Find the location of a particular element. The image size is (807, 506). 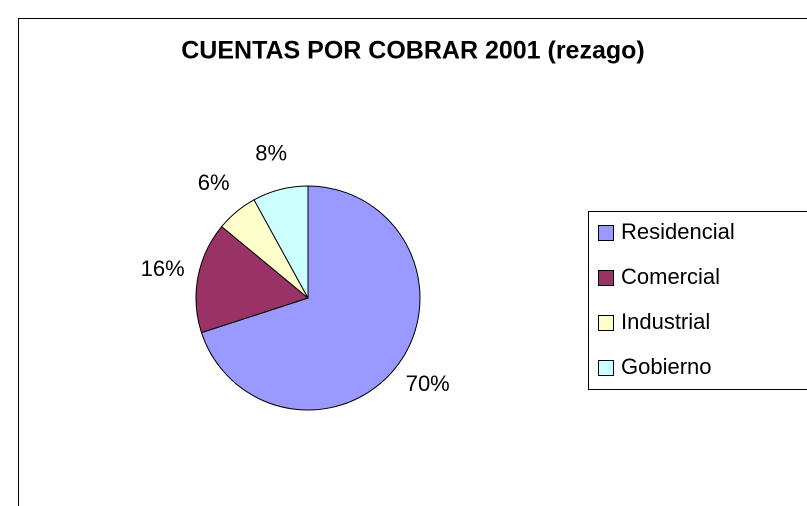

chart-title: CUENTAS POR COBRAR 2001 (rezago) is located at coordinates (413, 51).